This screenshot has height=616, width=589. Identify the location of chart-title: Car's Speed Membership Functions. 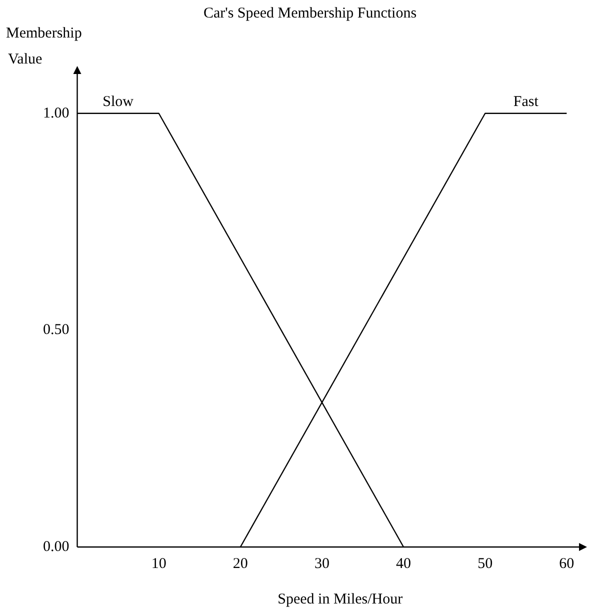
(310, 13).